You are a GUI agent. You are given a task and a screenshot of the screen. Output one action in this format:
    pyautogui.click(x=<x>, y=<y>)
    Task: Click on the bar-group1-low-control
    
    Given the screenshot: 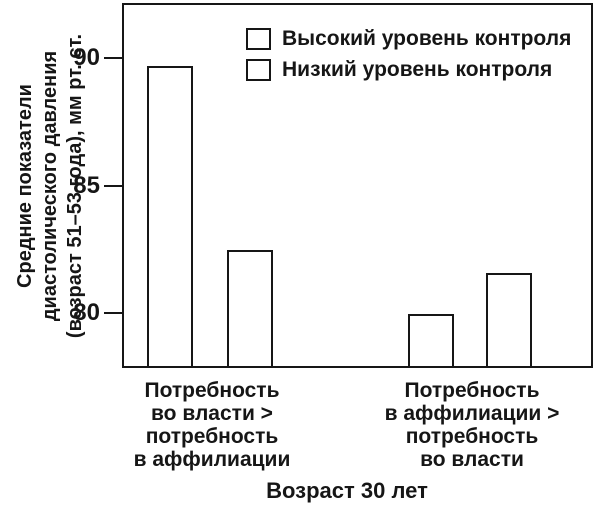 What is the action you would take?
    pyautogui.click(x=250, y=308)
    